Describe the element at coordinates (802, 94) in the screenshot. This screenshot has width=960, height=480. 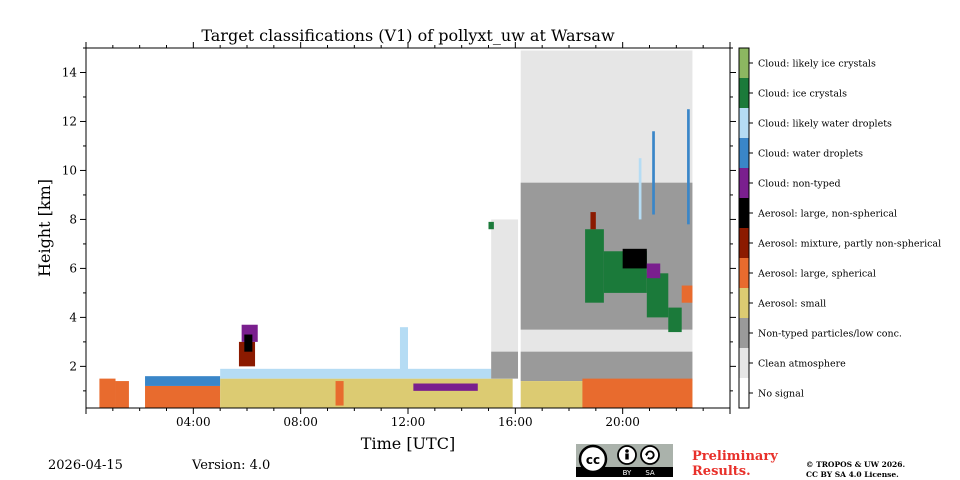
I see `colorbar-label-2: Cloud: ice crystals` at that location.